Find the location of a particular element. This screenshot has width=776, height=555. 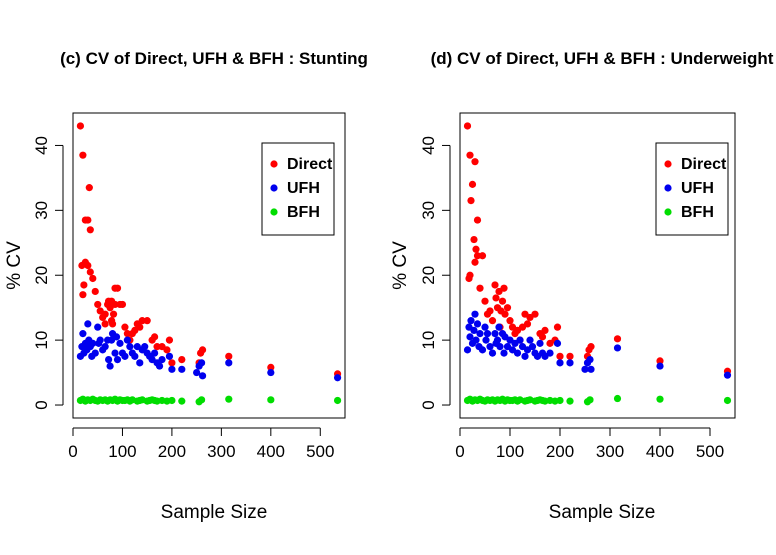

legend-label-ufh: UFH is located at coordinates (697, 188).